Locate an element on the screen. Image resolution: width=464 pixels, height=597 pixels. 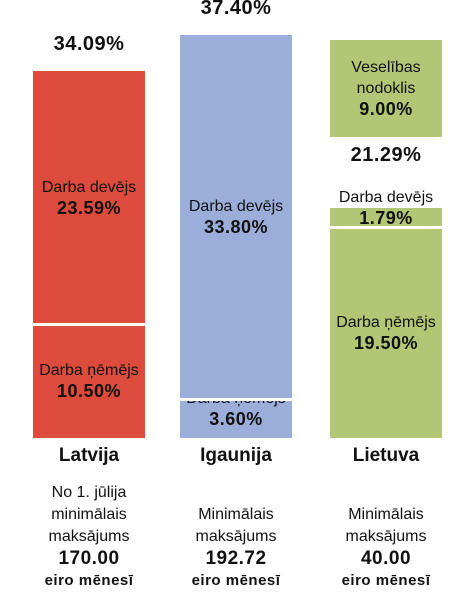
bar-segment: Darba devējs 23.59% is located at coordinates (89, 197).